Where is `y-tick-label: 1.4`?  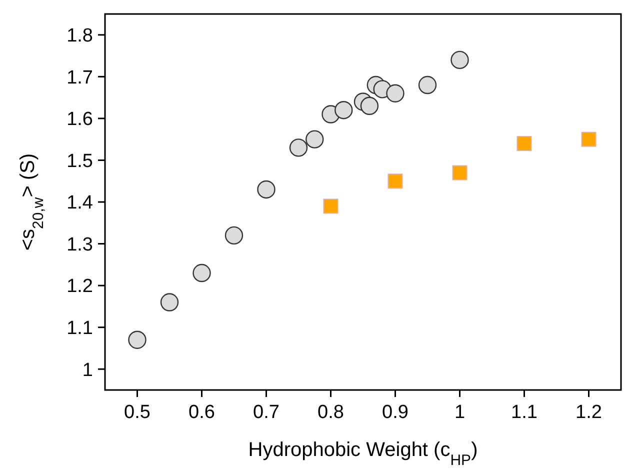 y-tick-label: 1.4 is located at coordinates (80, 203).